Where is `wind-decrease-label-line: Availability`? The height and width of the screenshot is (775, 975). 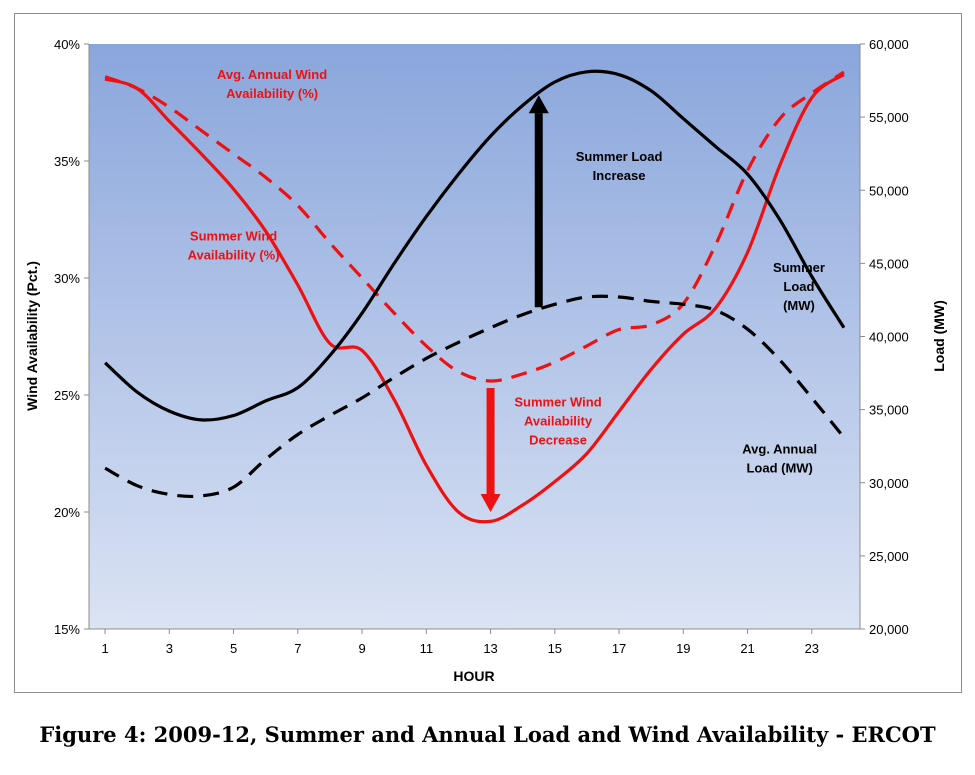 wind-decrease-label-line: Availability is located at coordinates (558, 421).